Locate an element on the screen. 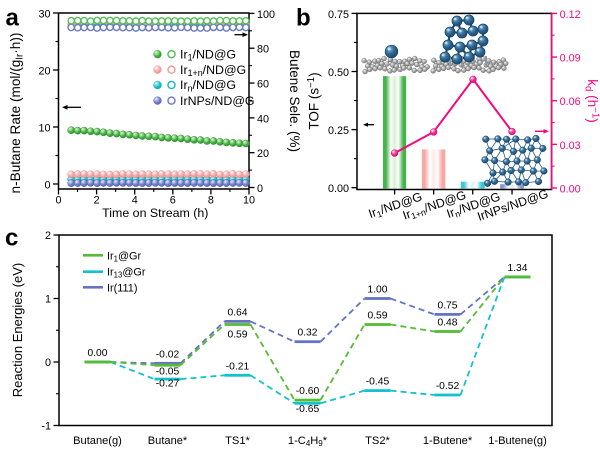 This screenshot has height=459, width=600. svg-text: Ir1@Gr is located at coordinates (124, 256).